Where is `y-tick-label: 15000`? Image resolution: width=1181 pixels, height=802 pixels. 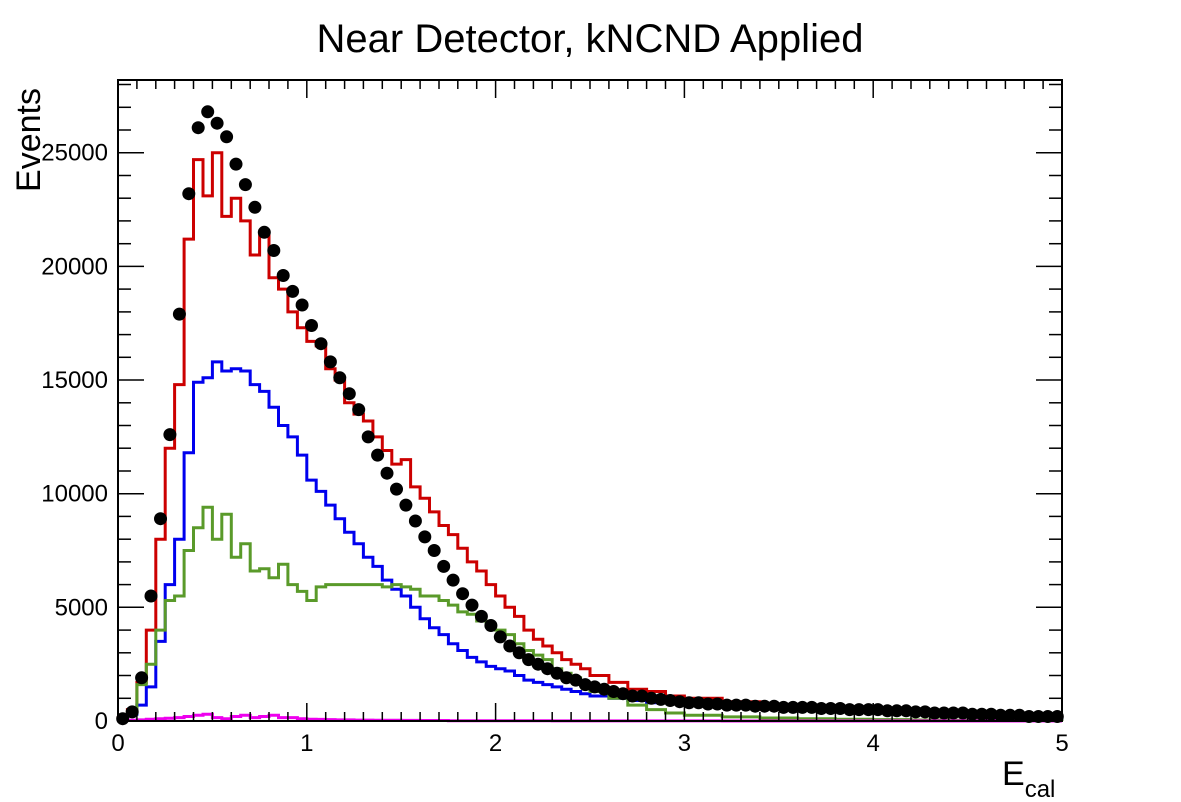 y-tick-label: 15000 is located at coordinates (74, 380).